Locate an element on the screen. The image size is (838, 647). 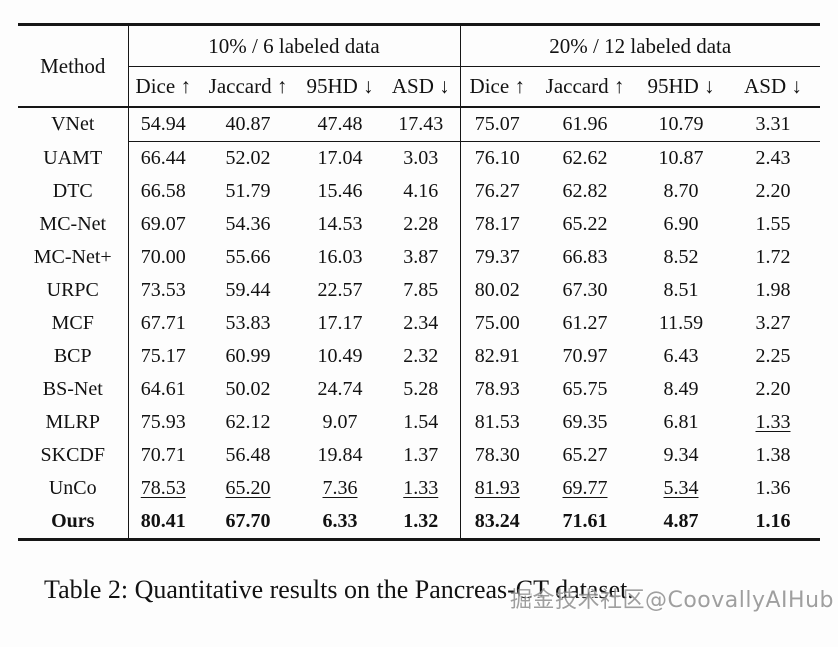
metric-cell: 75.17 is located at coordinates (163, 356).